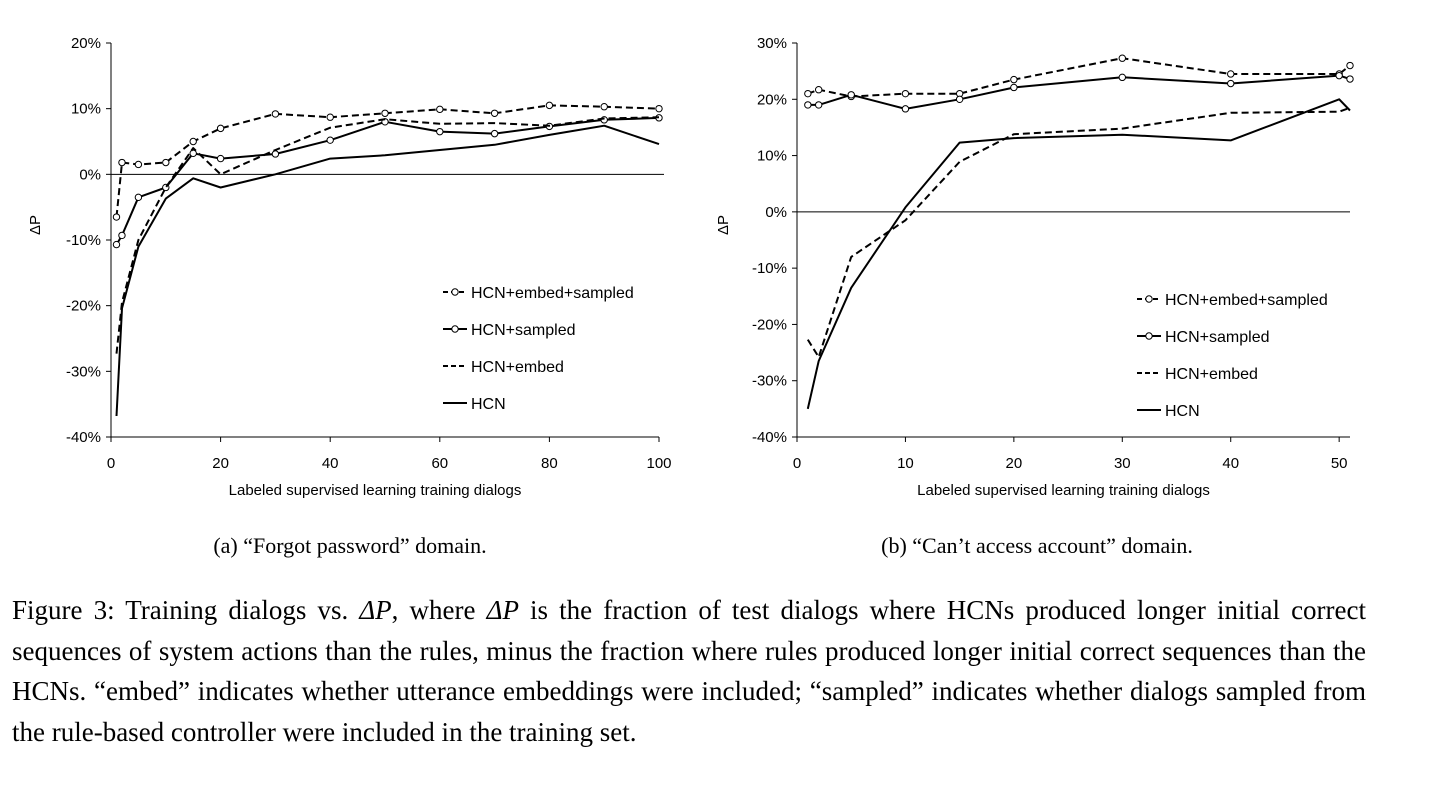  What do you see at coordinates (1037, 545) in the screenshot?
I see `subcaption: (b) “Can’t access account” domain.` at bounding box center [1037, 545].